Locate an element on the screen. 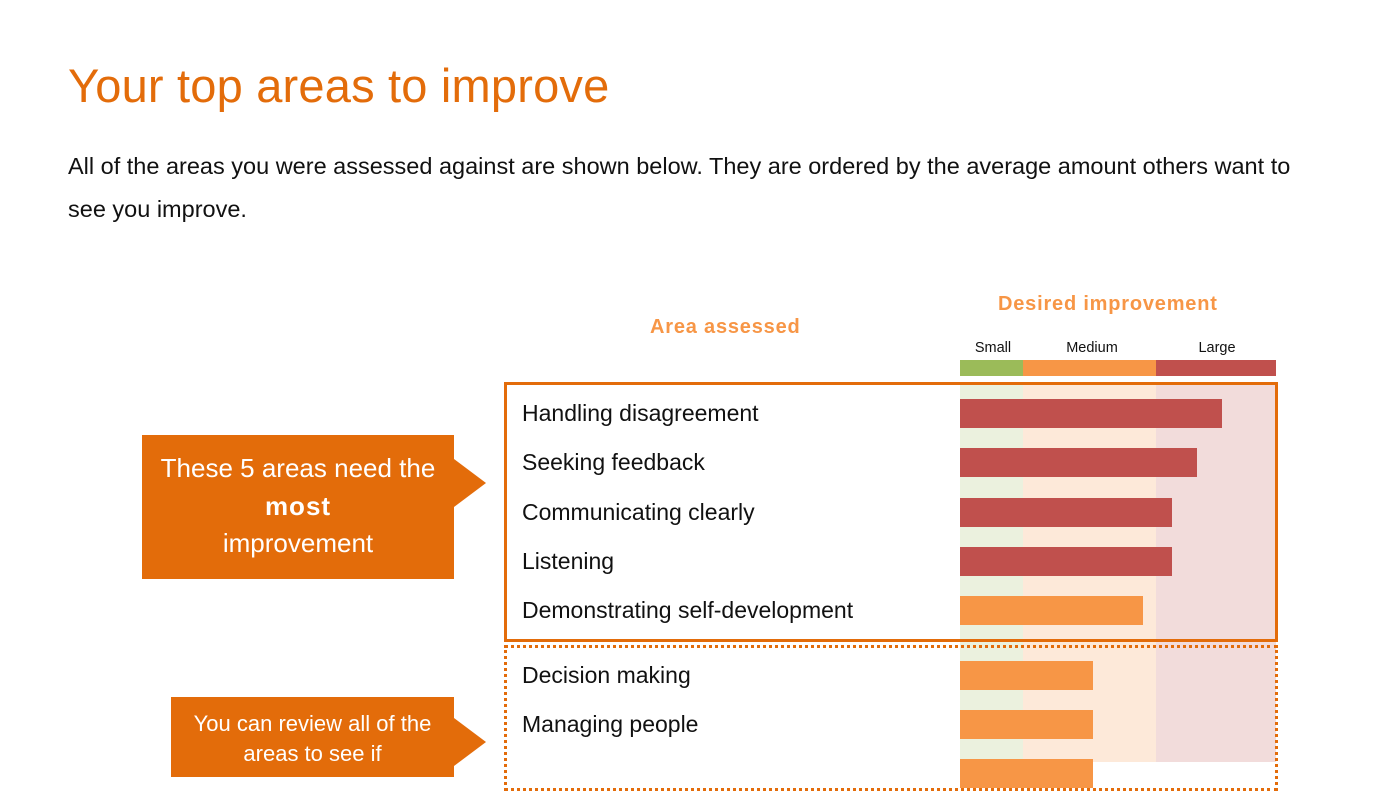 The width and height of the screenshot is (1384, 791). area-label: Handling disagreement is located at coordinates (640, 413).